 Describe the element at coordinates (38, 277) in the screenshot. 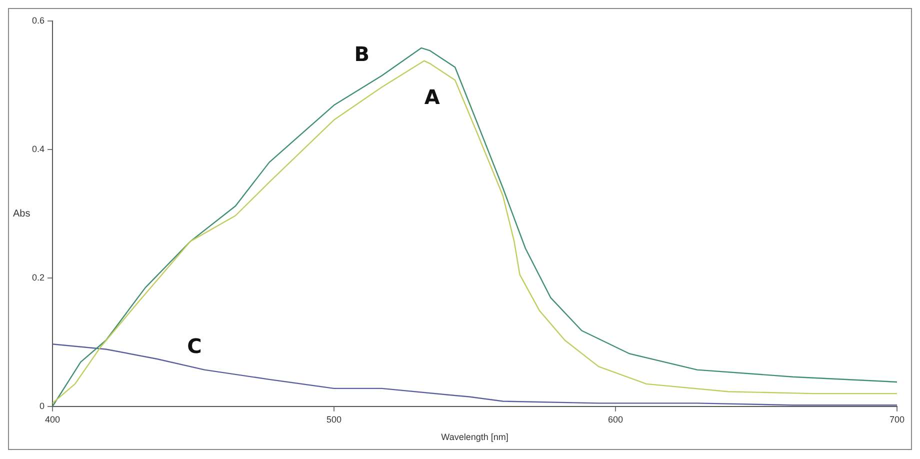

I see `y-tick-label: 0.2` at that location.